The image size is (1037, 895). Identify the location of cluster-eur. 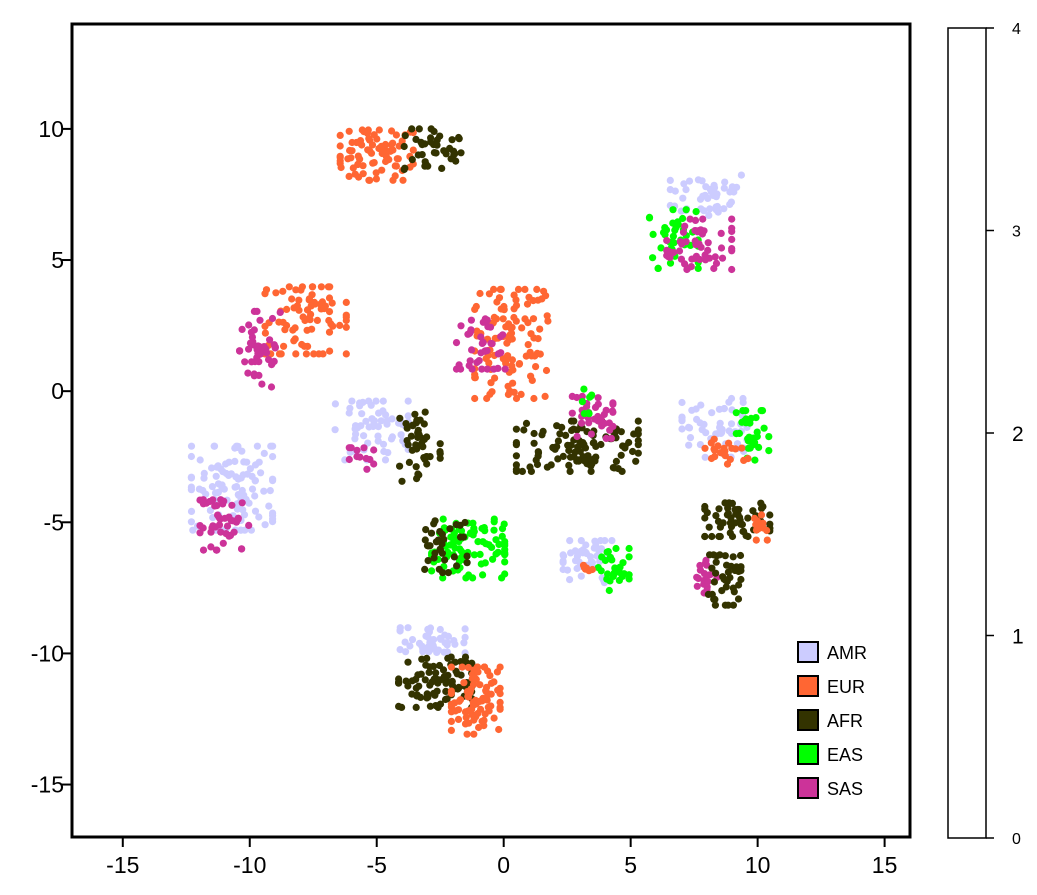
(475, 700).